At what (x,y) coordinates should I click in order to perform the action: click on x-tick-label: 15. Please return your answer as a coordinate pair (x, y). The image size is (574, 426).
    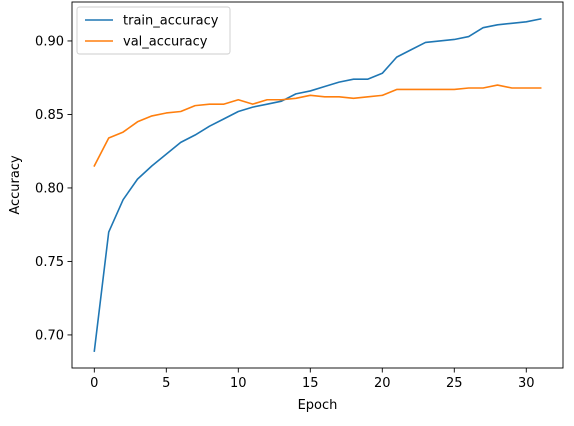
    Looking at the image, I should click on (310, 383).